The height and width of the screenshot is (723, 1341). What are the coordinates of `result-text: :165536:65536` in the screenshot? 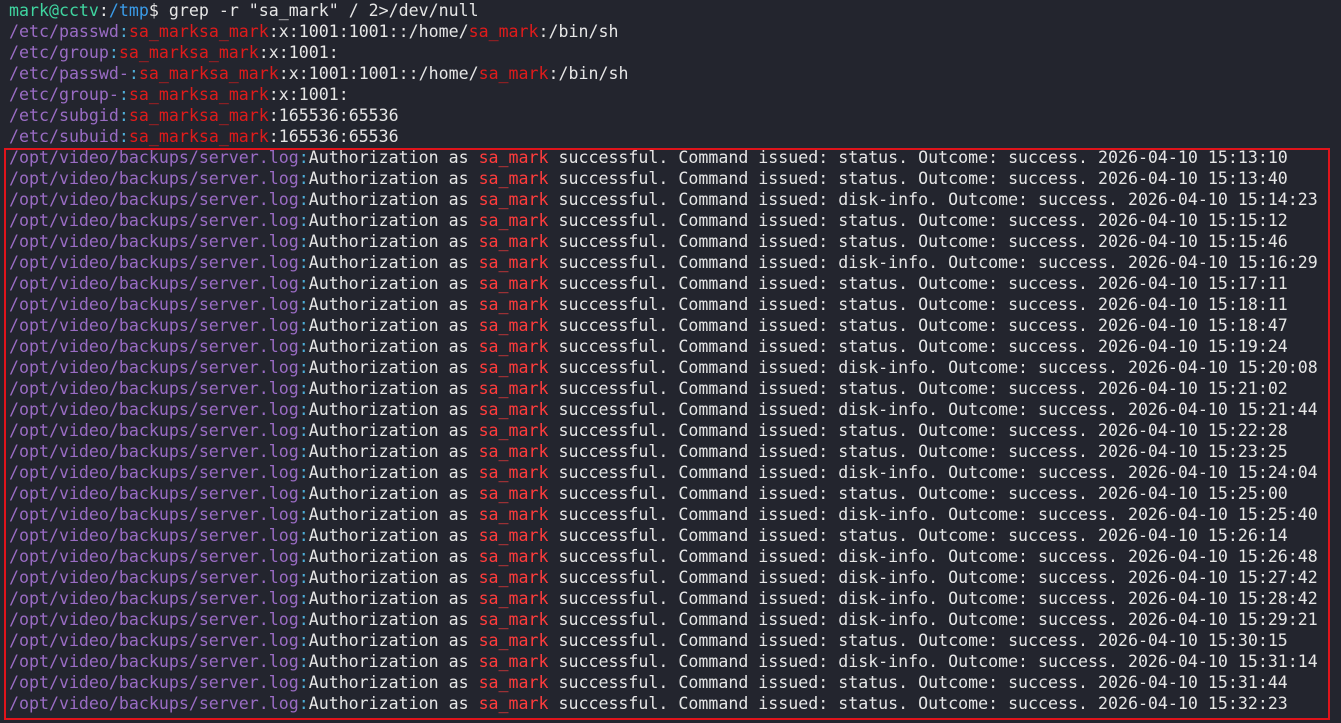 It's located at (333, 136).